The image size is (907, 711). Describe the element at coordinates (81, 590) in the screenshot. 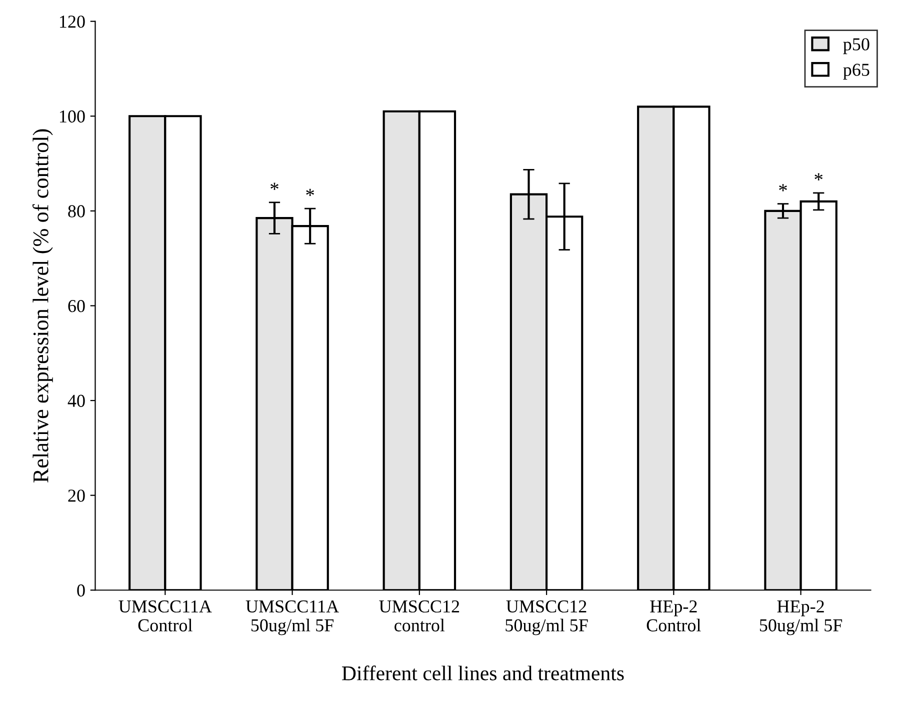

I see `y-tick-label: 0` at that location.